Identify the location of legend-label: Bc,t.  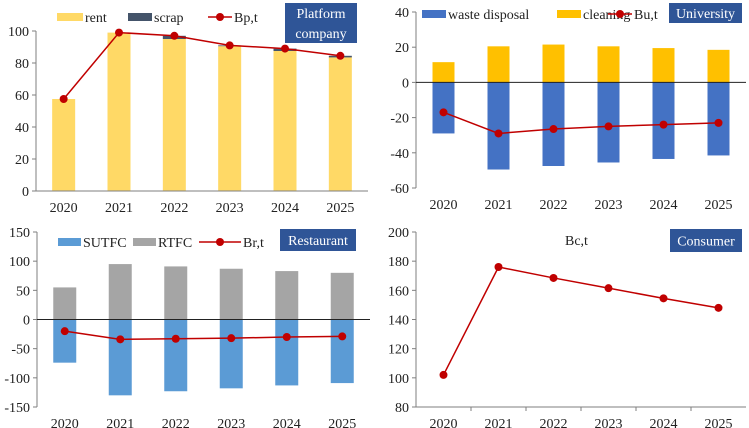
(576, 241).